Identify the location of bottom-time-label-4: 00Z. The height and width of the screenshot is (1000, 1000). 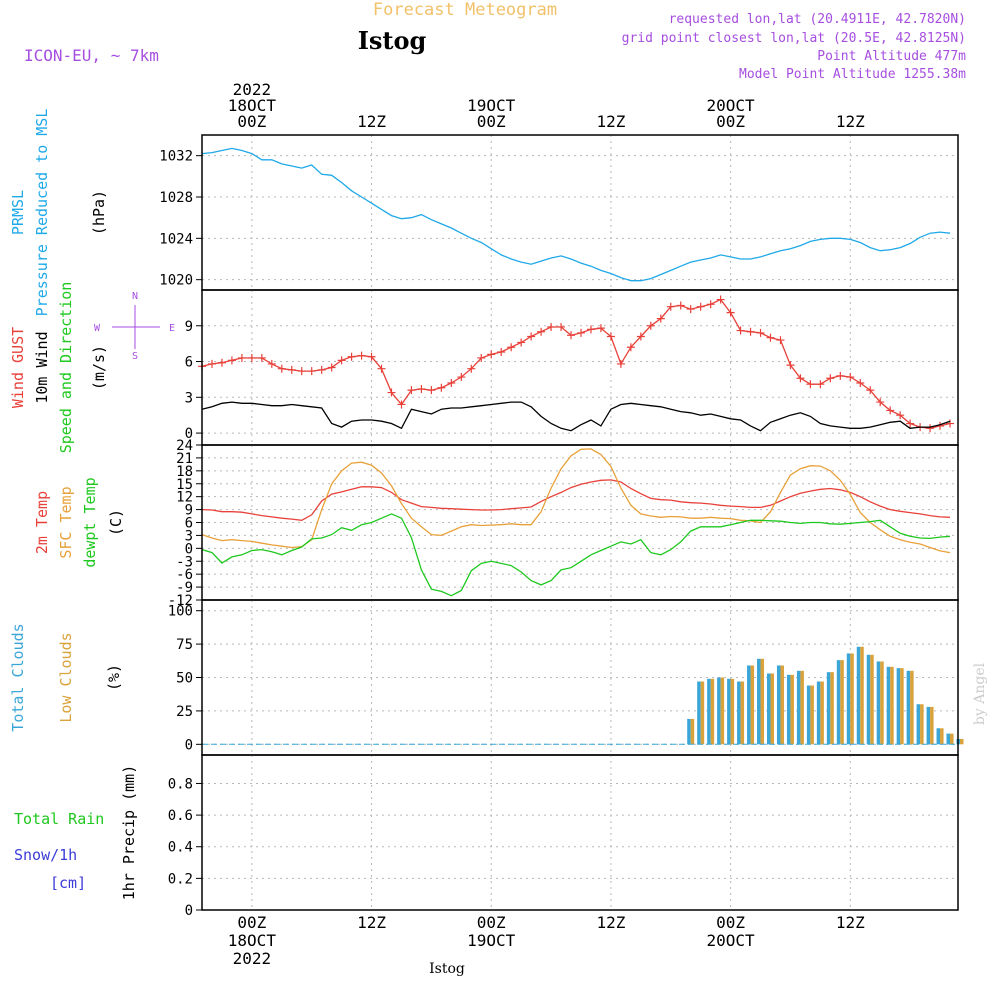
(730, 922).